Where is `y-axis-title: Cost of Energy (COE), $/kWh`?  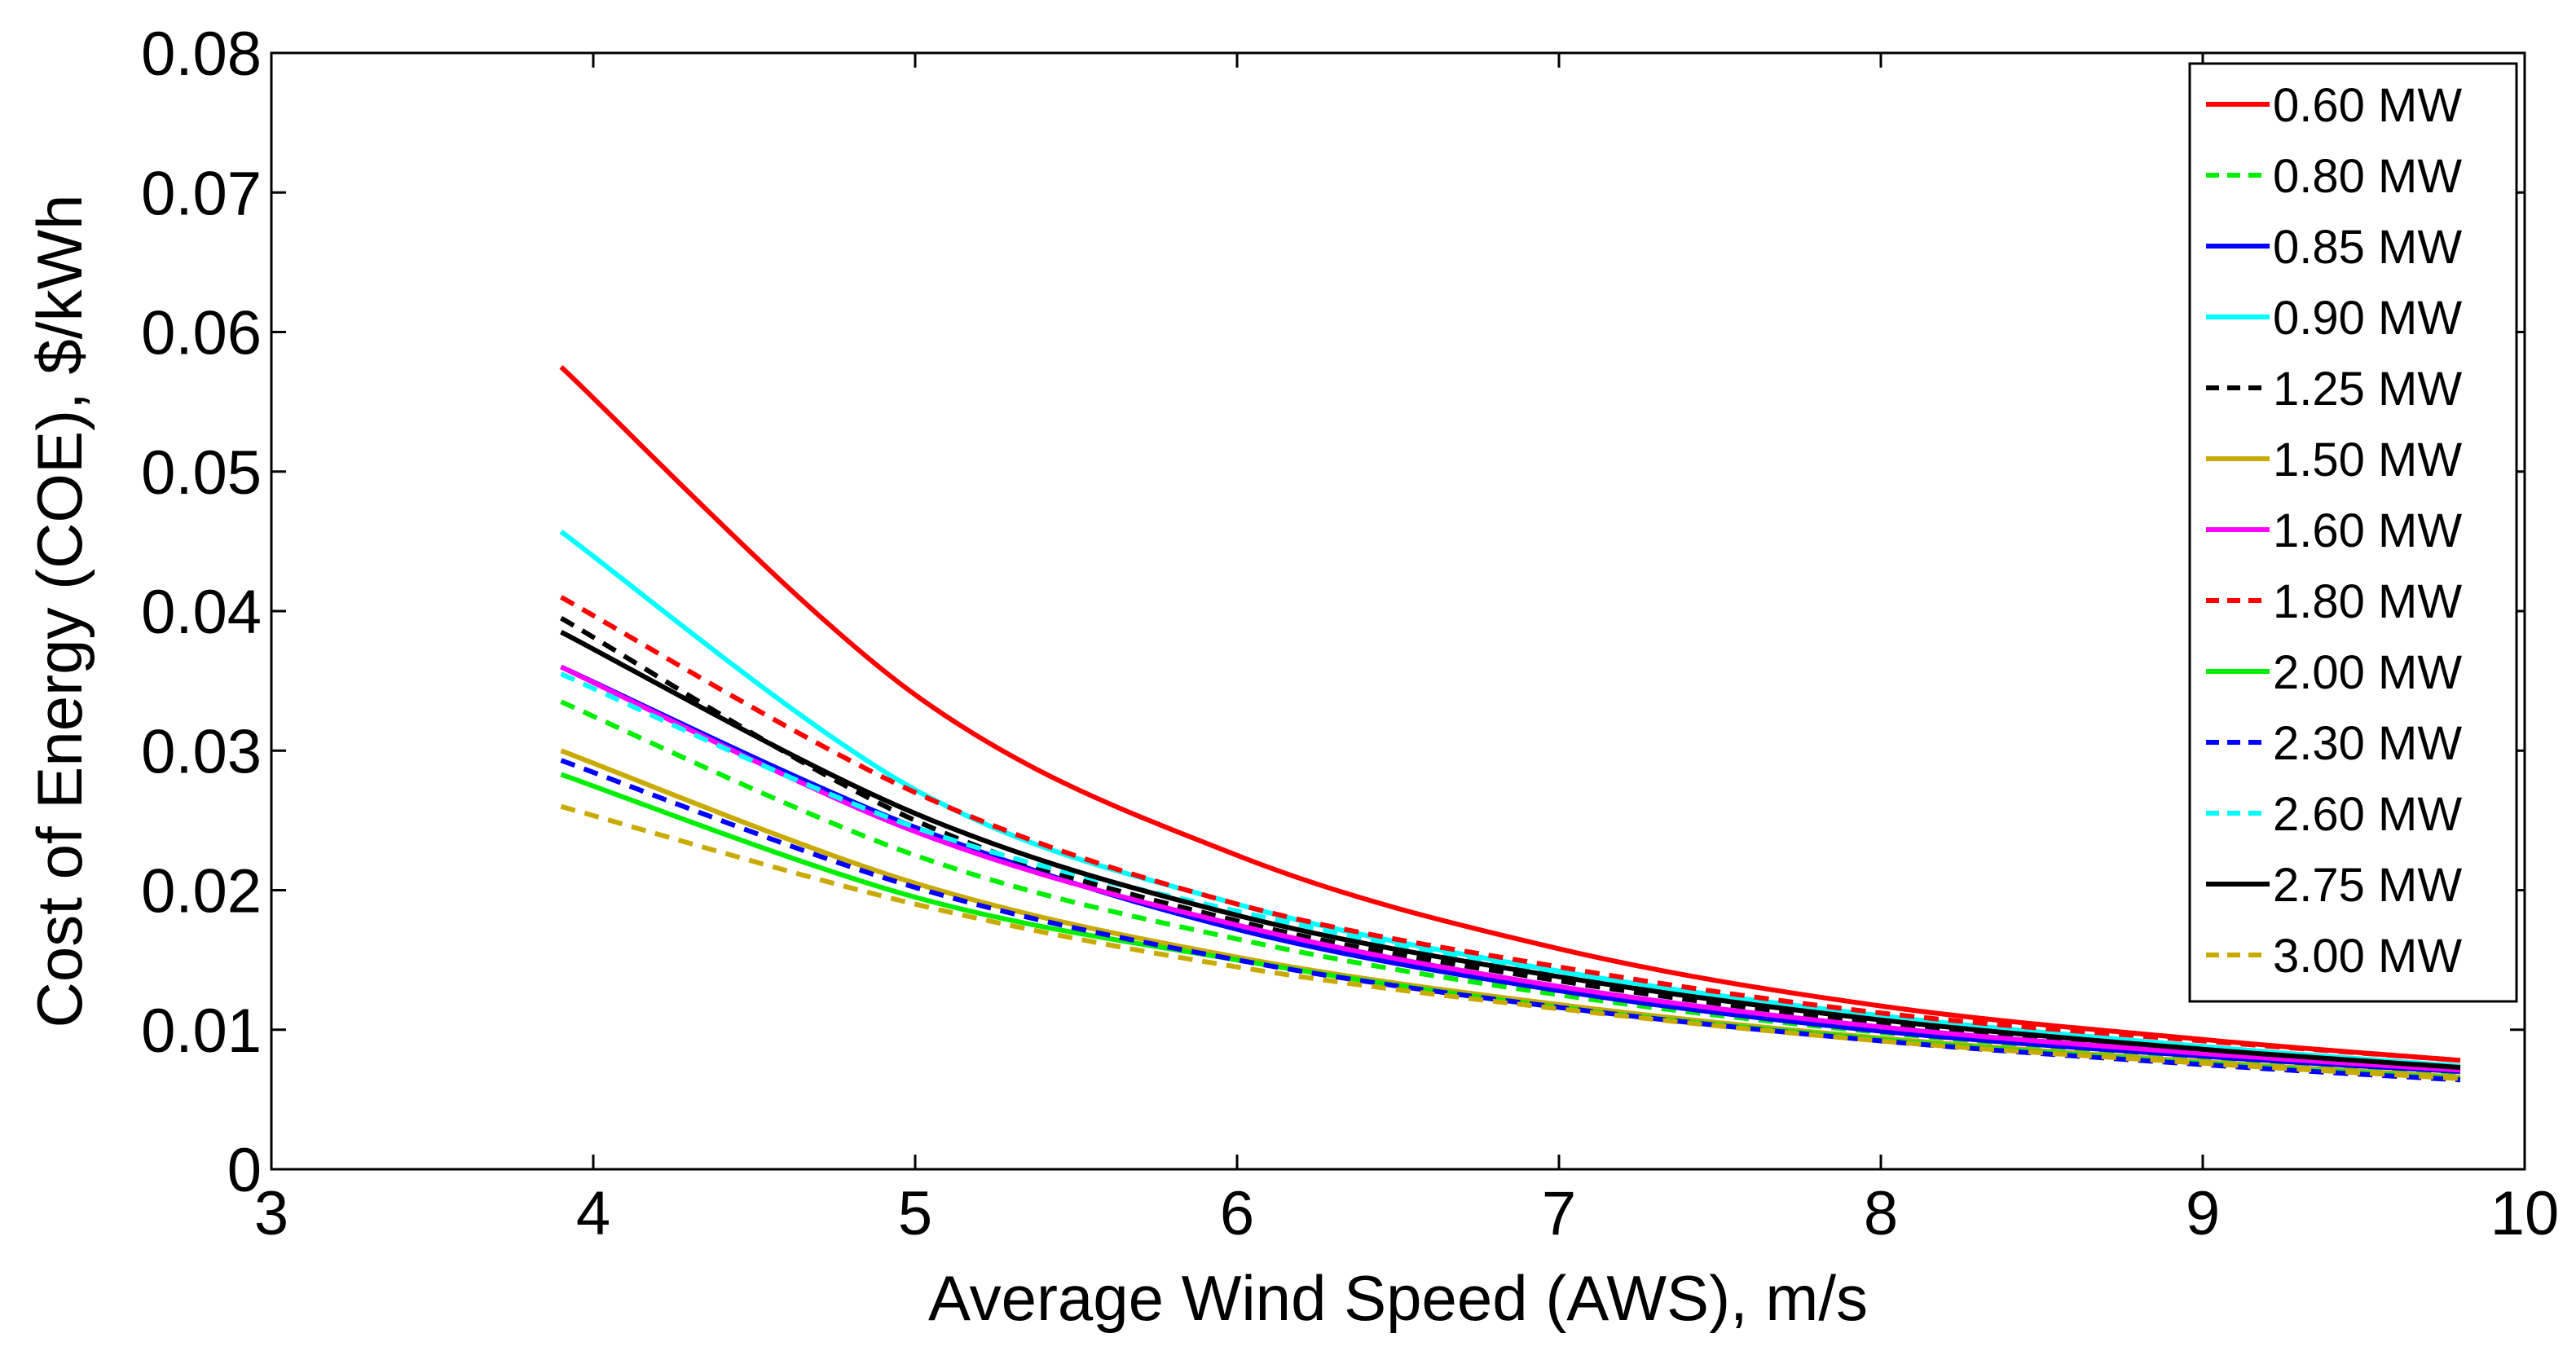 y-axis-title: Cost of Energy (COE), $/kWh is located at coordinates (59, 611).